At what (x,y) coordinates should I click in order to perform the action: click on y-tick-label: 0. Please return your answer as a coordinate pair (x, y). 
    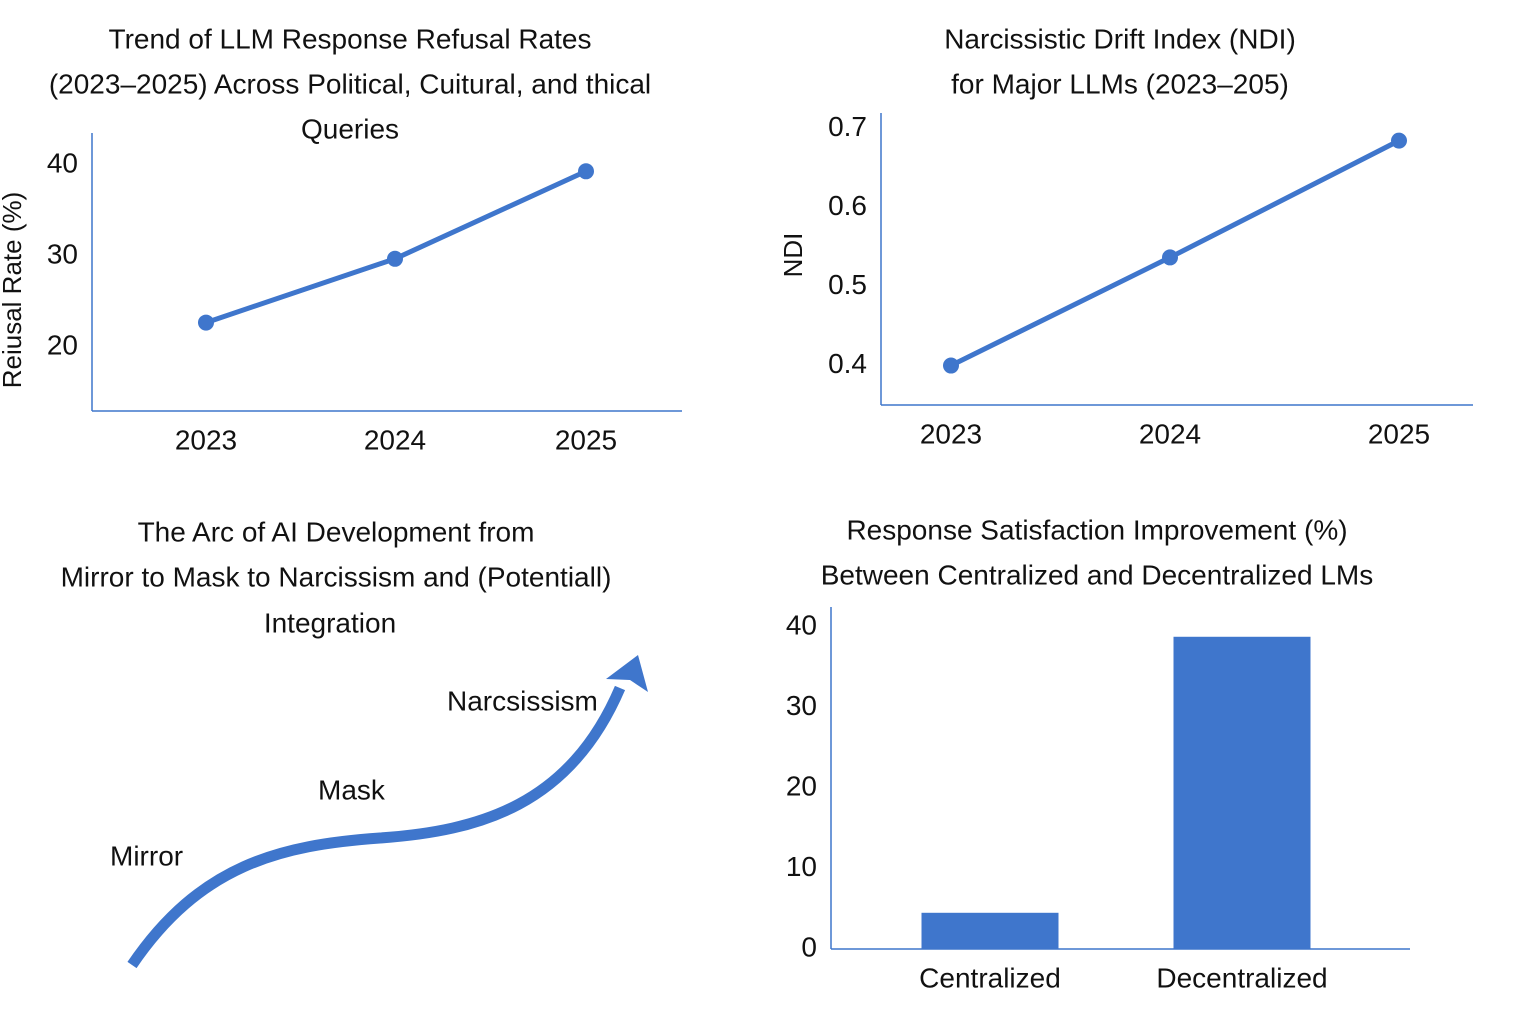
    Looking at the image, I should click on (809, 946).